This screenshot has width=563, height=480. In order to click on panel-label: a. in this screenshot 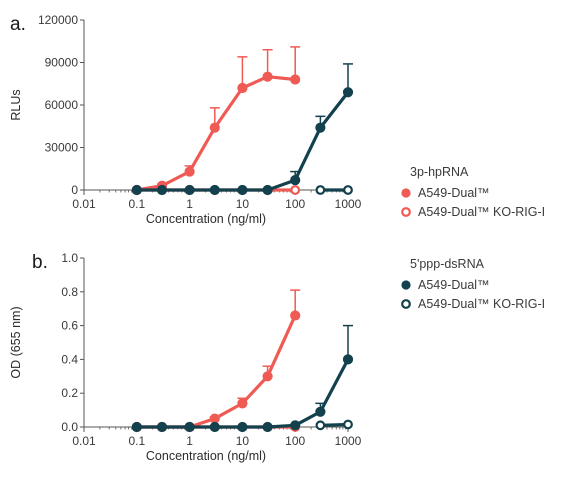, I will do `click(18, 24)`.